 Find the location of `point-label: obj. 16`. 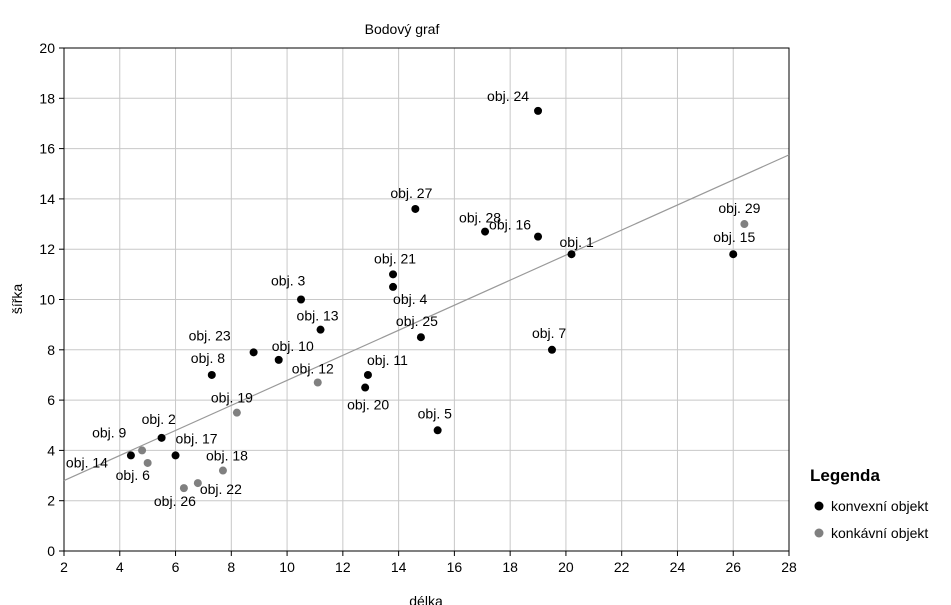

point-label: obj. 16 is located at coordinates (510, 225).